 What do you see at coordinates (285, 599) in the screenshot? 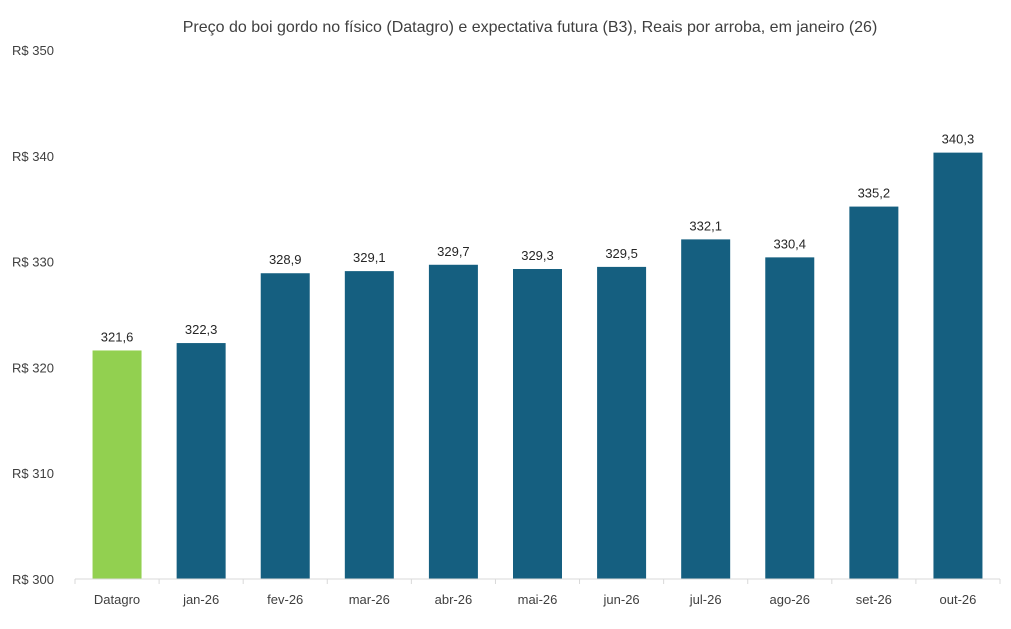
I see `x-tick-label: fev-26` at bounding box center [285, 599].